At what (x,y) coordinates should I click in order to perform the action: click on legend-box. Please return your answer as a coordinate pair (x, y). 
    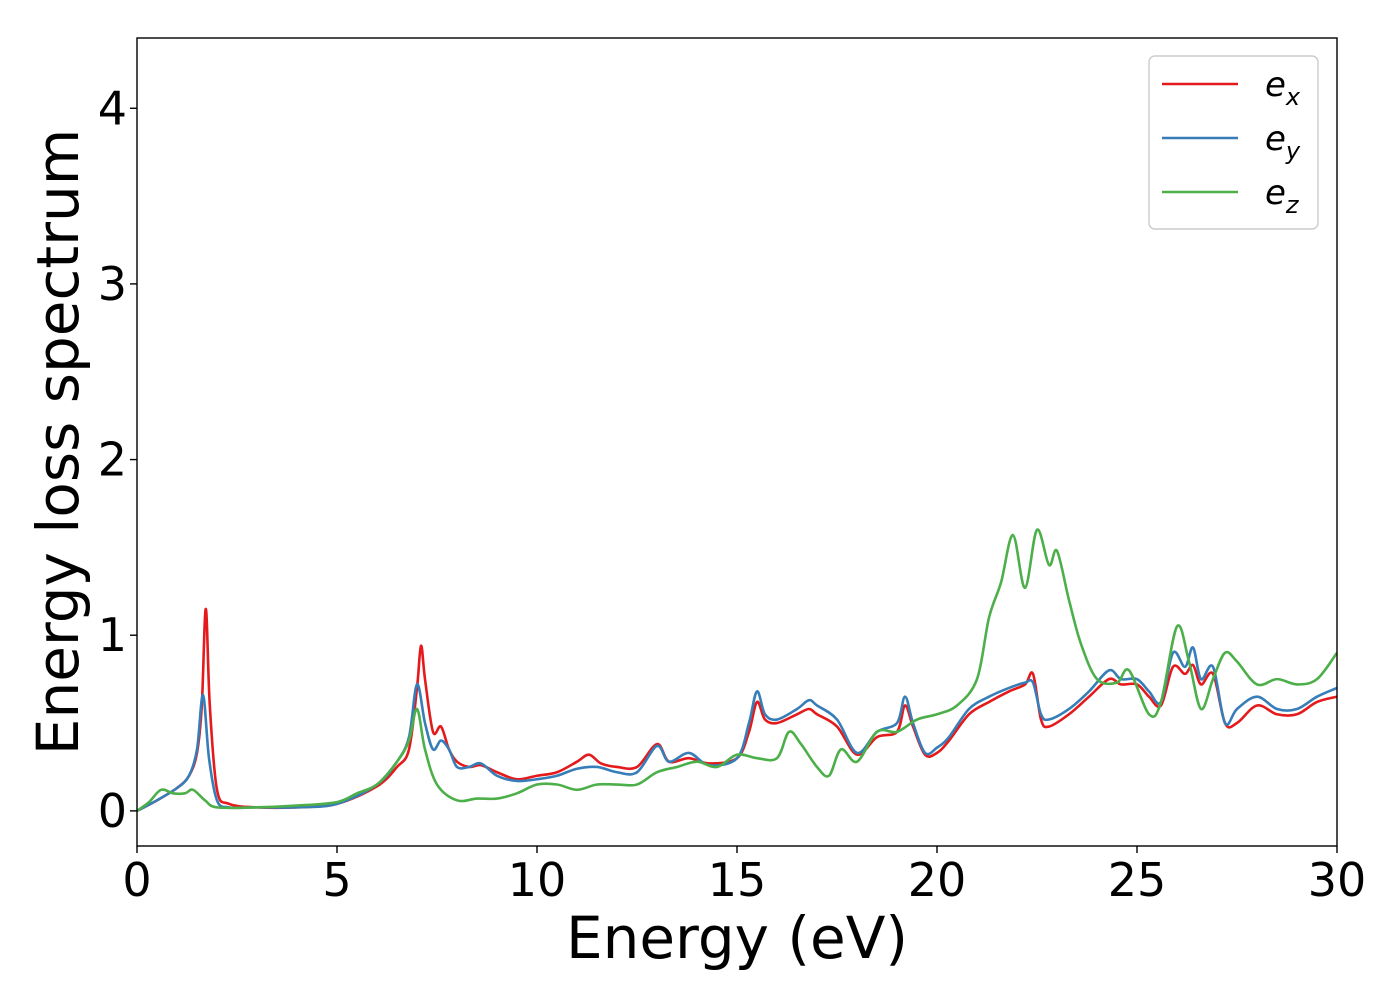
    Looking at the image, I should click on (1233, 142).